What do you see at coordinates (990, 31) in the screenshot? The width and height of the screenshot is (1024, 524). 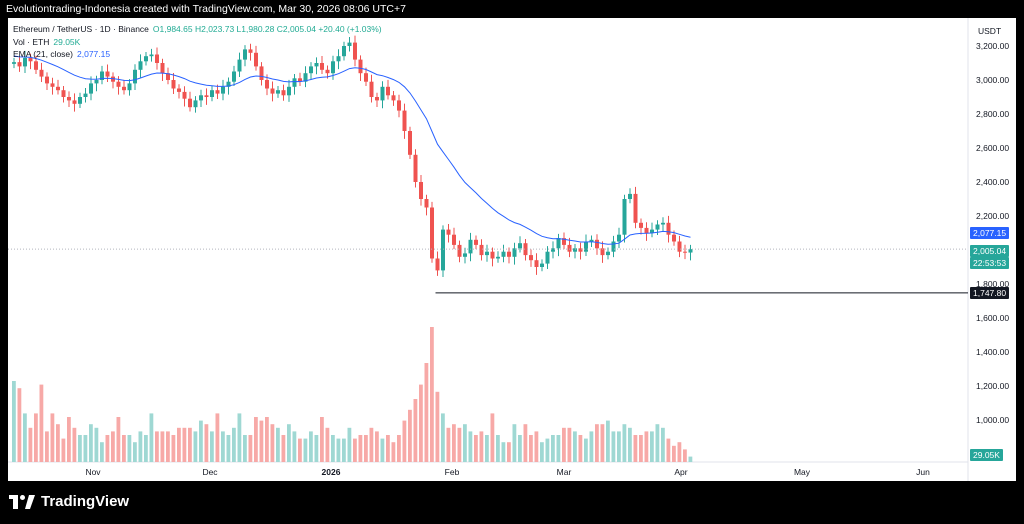 I see `price-unit: USDT` at bounding box center [990, 31].